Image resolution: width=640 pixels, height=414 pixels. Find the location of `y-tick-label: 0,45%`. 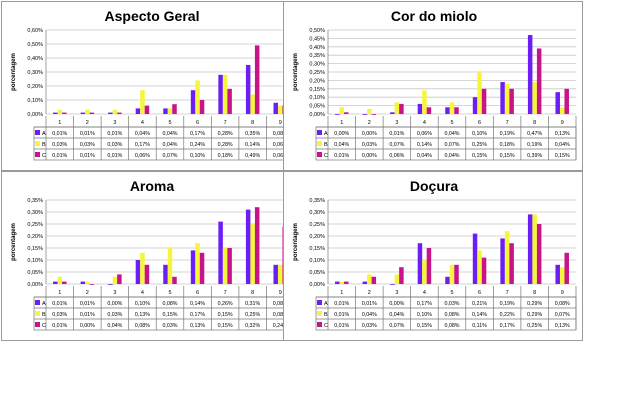

y-tick-label: 0,45% is located at coordinates (317, 39).